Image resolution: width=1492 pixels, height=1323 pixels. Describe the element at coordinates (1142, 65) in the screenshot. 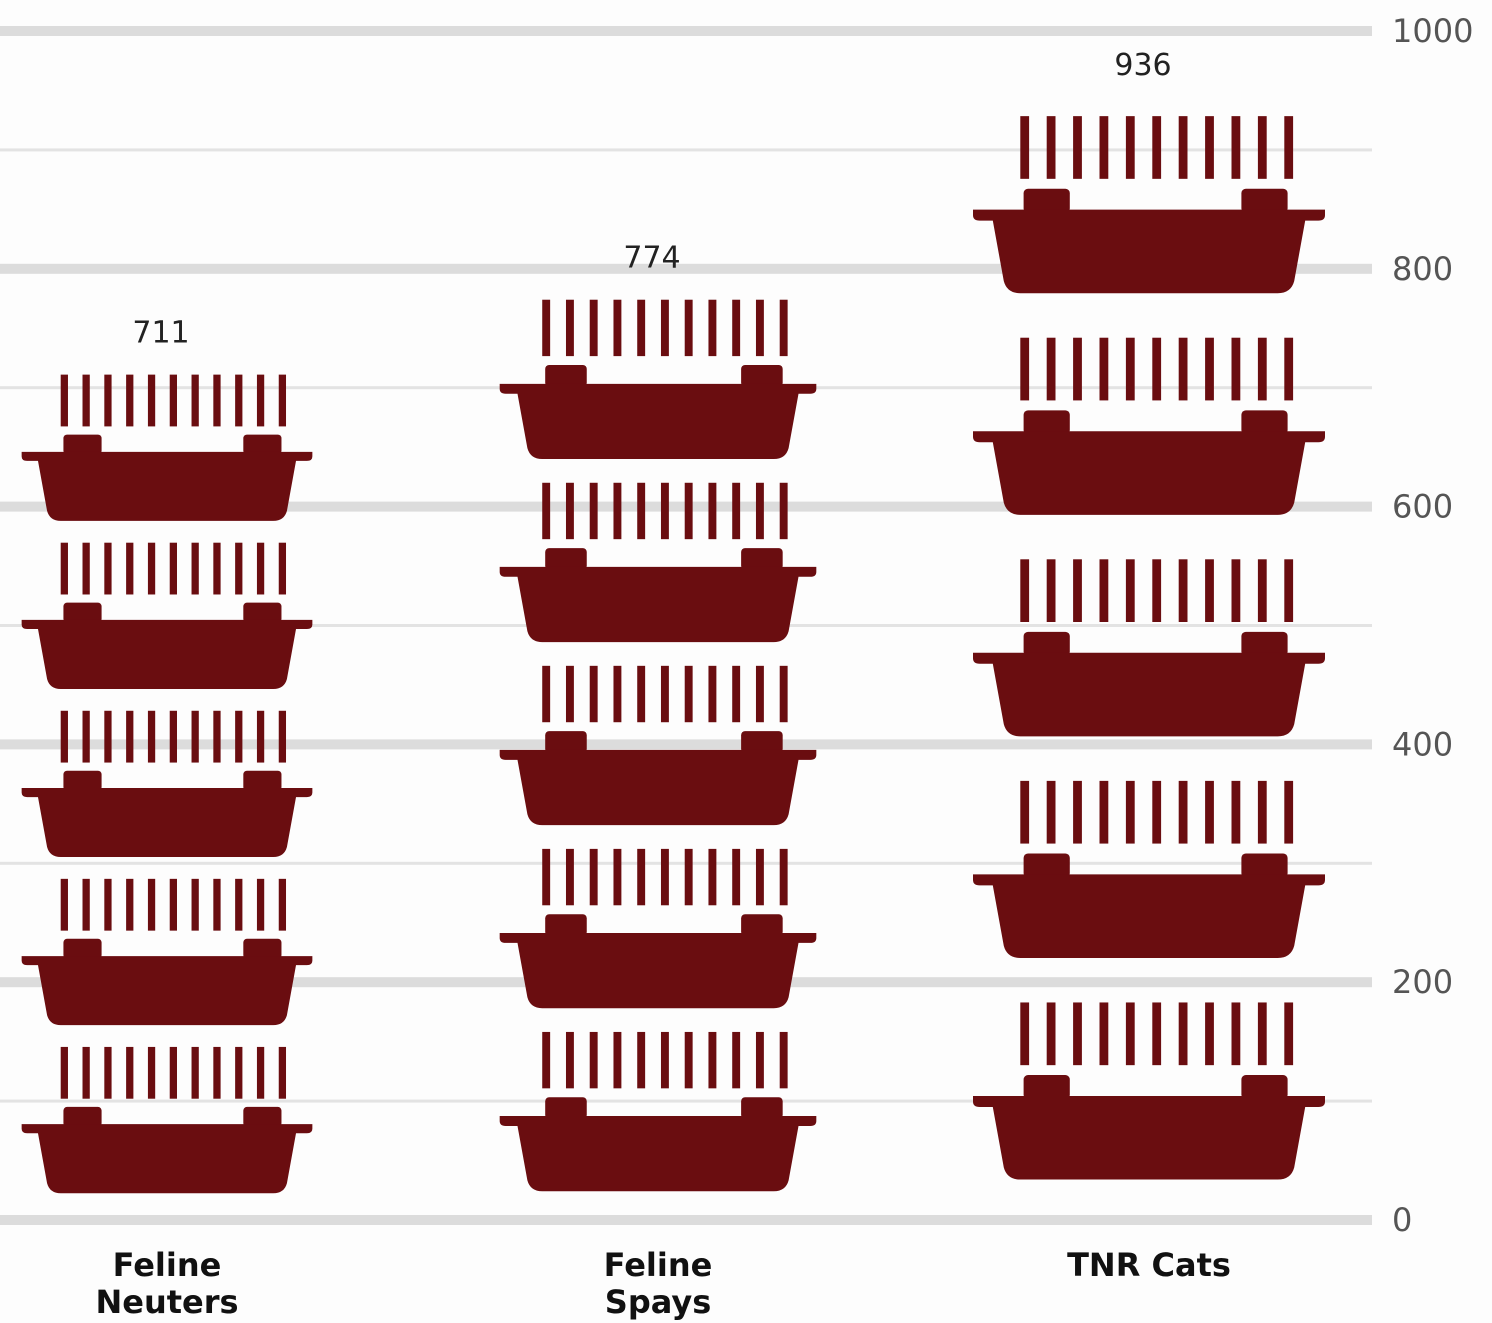

I see `data-label: 936` at that location.